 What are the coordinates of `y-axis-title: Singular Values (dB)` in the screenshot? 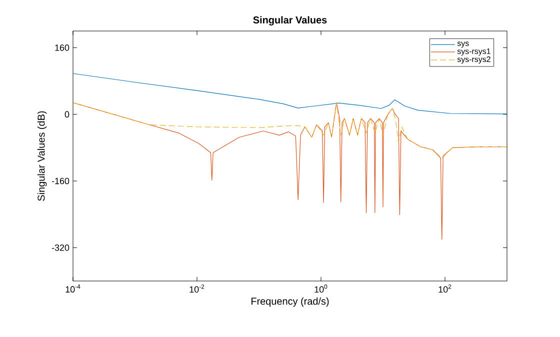 It's located at (42, 156).